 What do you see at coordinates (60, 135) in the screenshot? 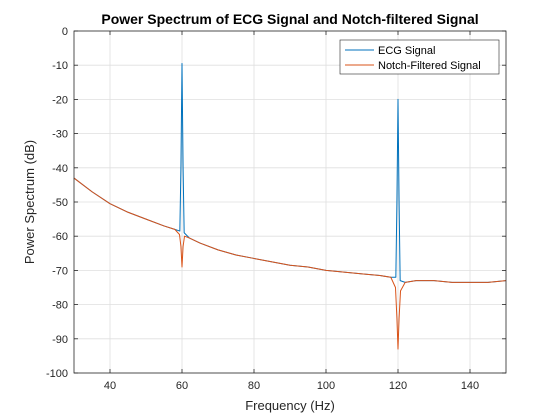
I see `y-tick-label: -30` at bounding box center [60, 135].